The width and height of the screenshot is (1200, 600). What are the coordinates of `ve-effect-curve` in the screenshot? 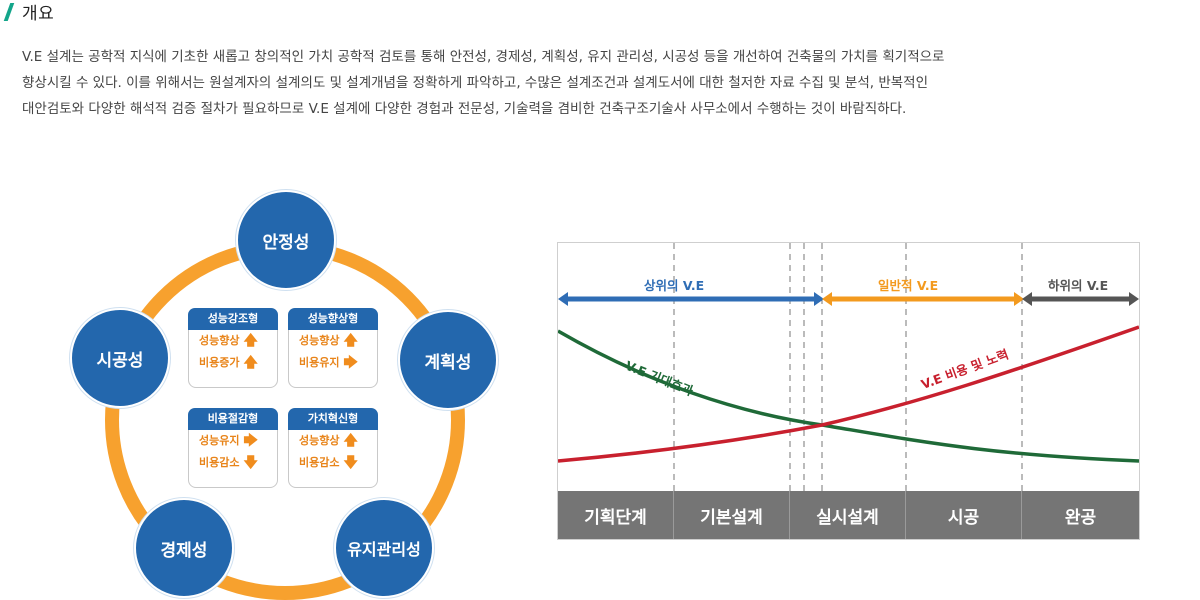 It's located at (848, 396).